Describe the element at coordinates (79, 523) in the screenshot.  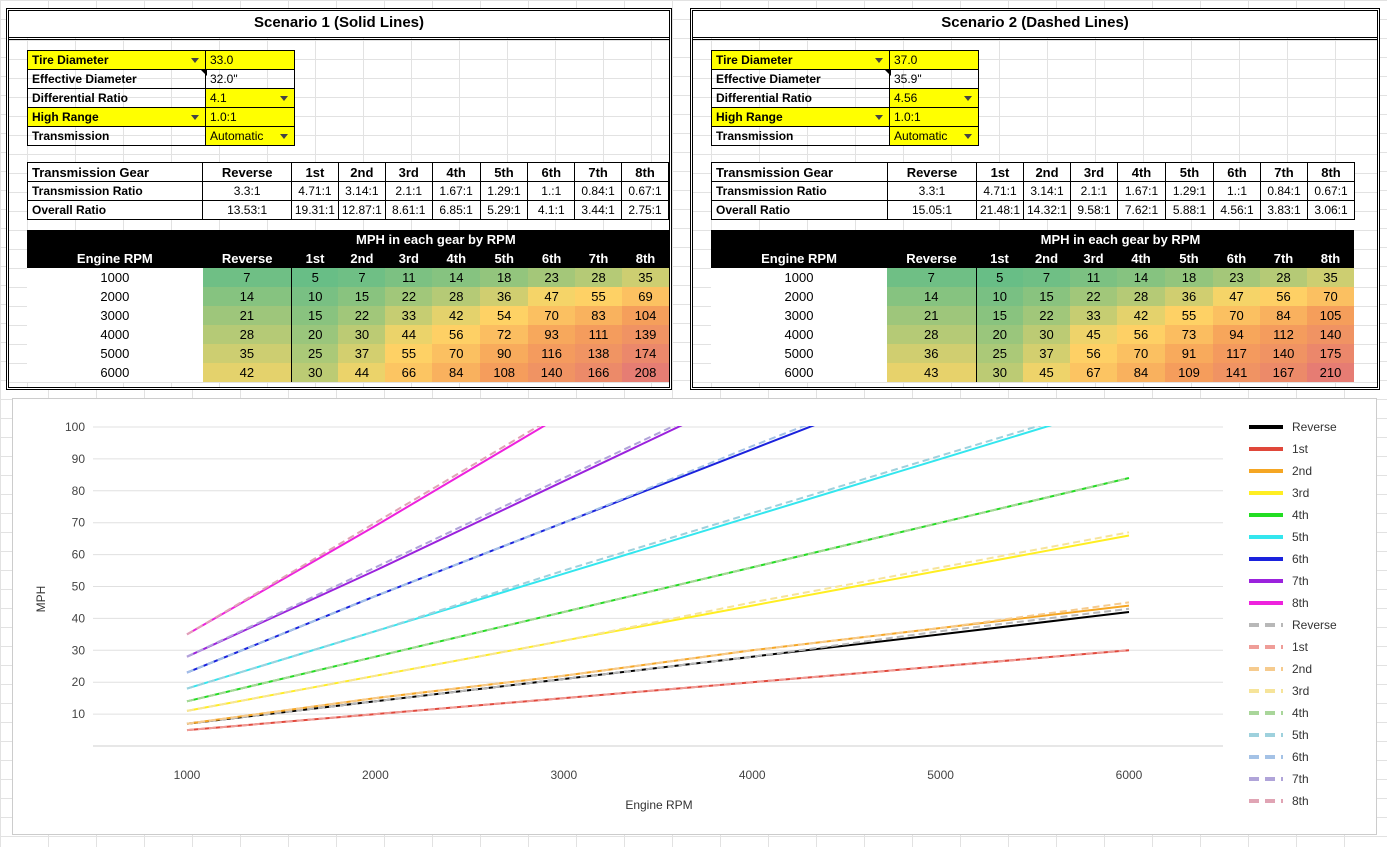
I see `y-tick-label: 70` at that location.